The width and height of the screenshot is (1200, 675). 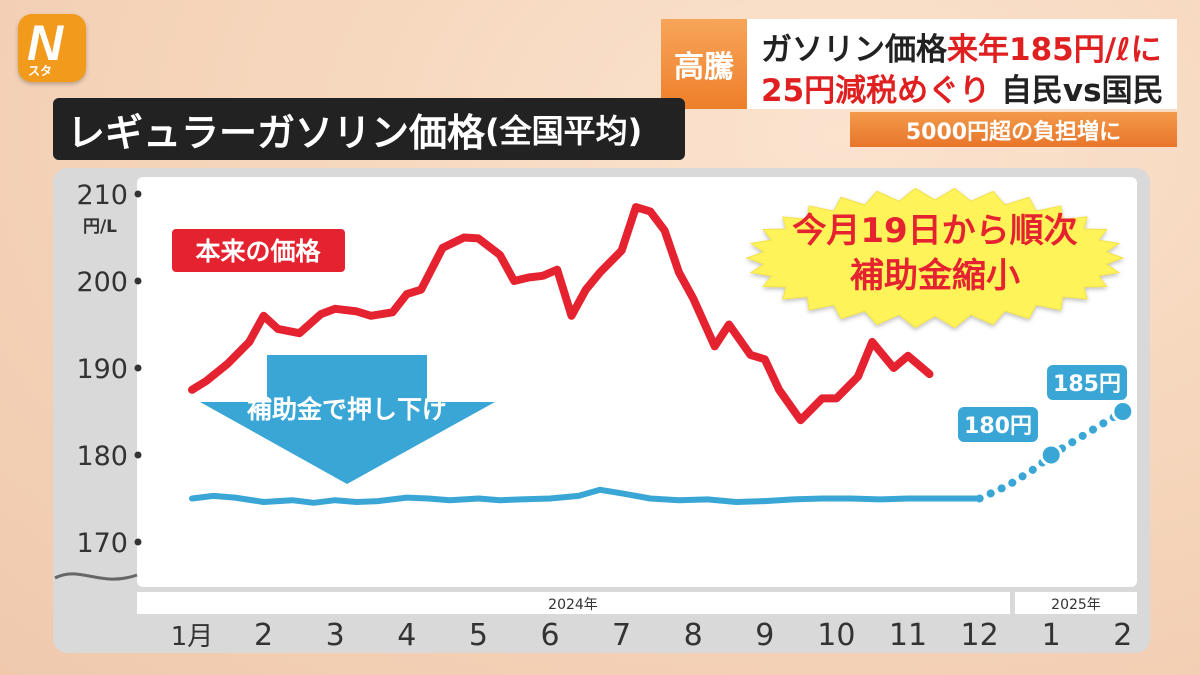 I want to click on x-tick-label: 11, so click(x=908, y=635).